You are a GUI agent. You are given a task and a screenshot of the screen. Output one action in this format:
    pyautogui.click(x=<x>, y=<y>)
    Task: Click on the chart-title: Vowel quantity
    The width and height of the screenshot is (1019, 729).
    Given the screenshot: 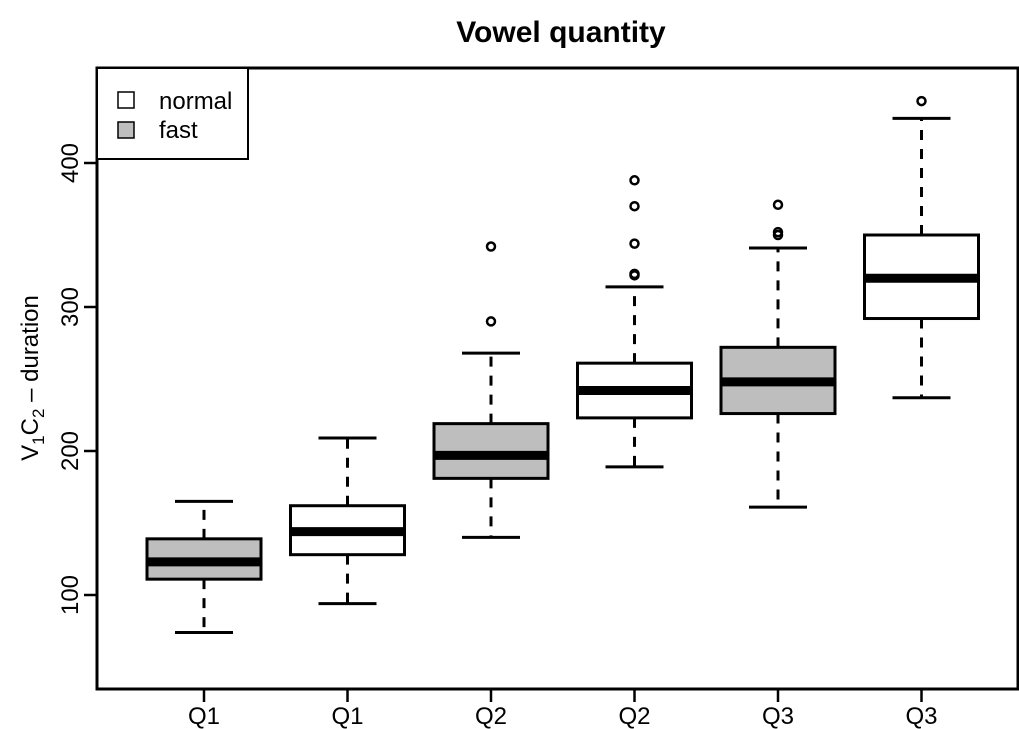 What is the action you would take?
    pyautogui.click(x=561, y=32)
    